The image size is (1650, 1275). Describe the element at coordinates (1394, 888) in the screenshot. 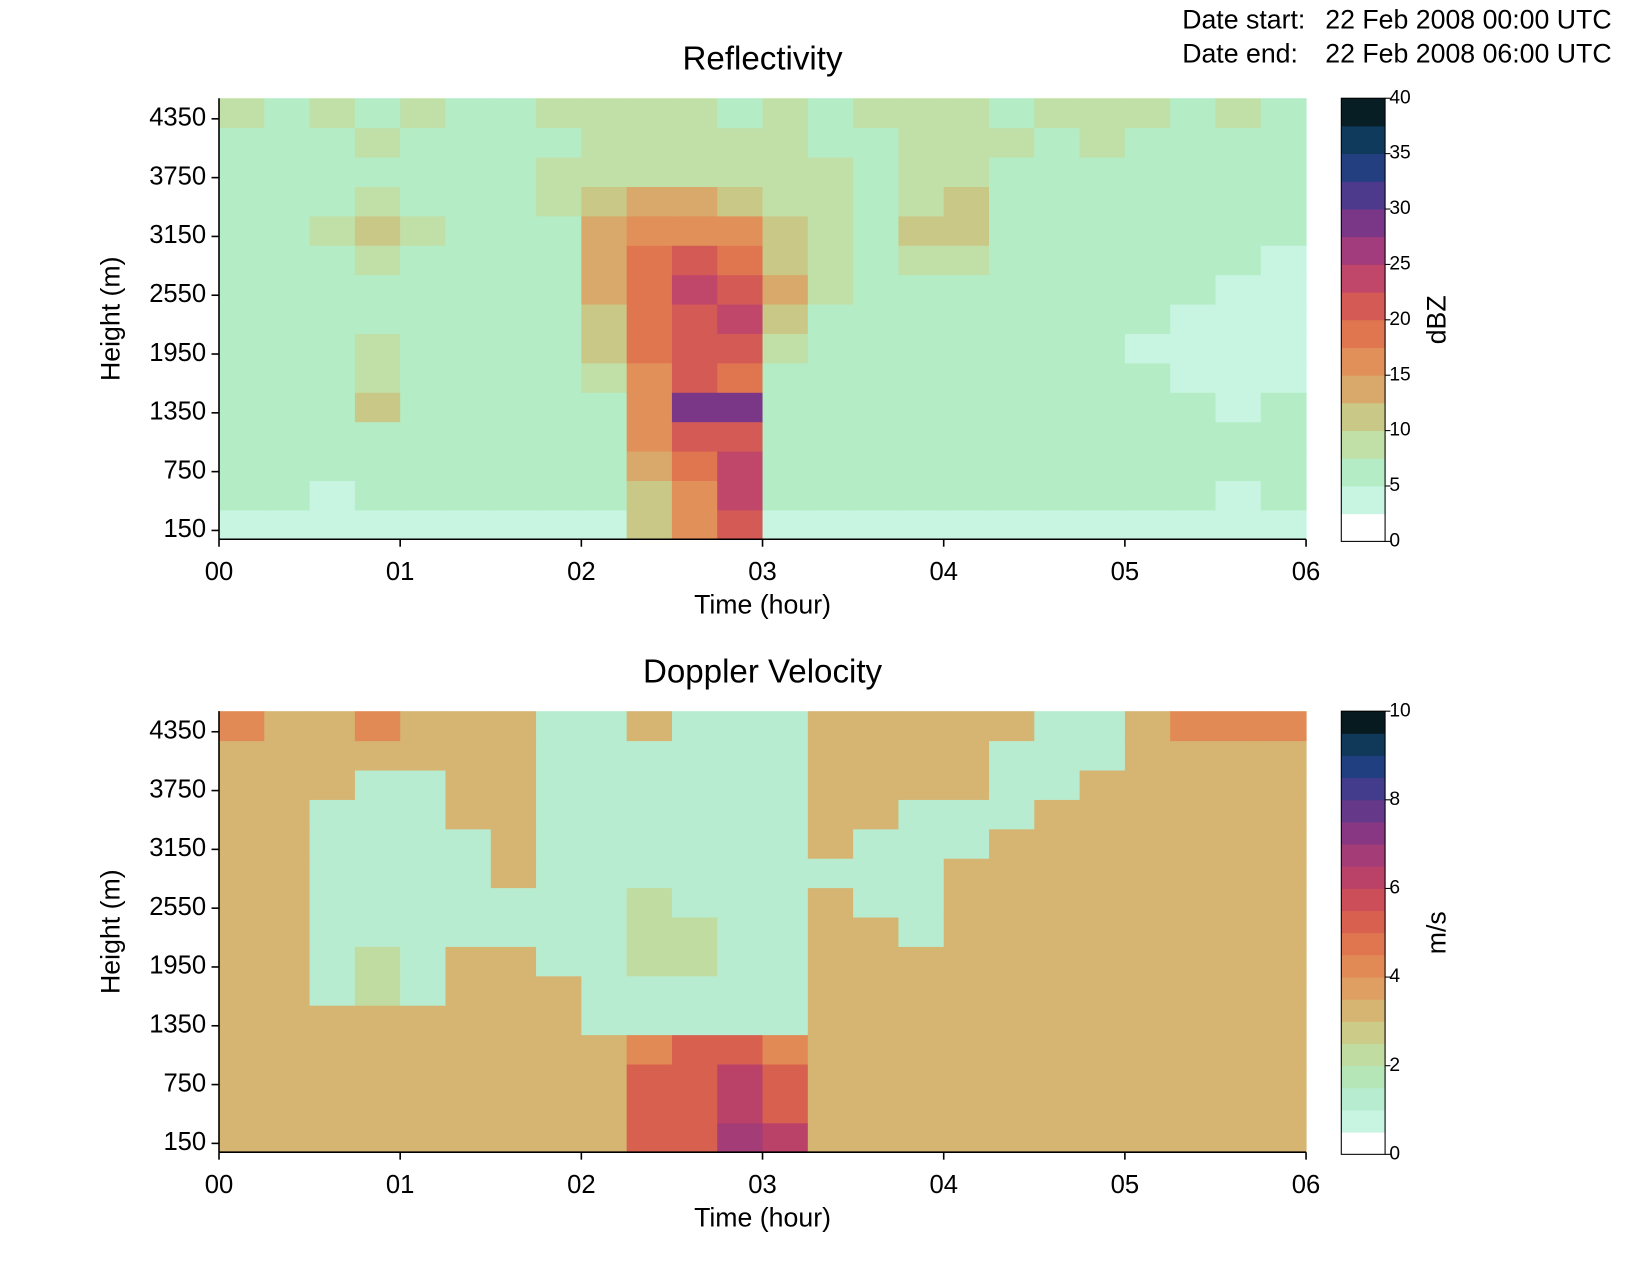

I see `colorbar-tick-label: 6` at that location.